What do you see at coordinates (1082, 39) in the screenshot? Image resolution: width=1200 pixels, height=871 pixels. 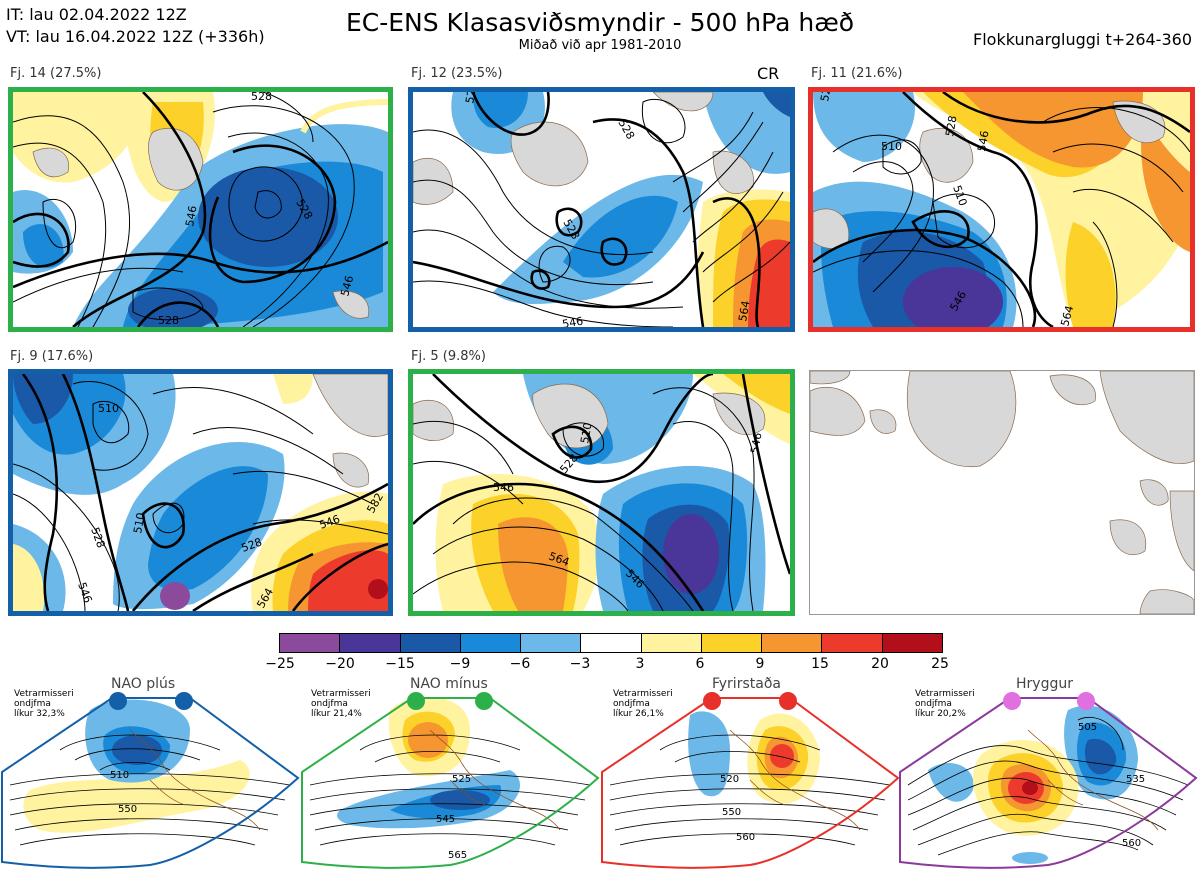 I see `classification-window: Flokkunargluggi t+264-360` at bounding box center [1082, 39].